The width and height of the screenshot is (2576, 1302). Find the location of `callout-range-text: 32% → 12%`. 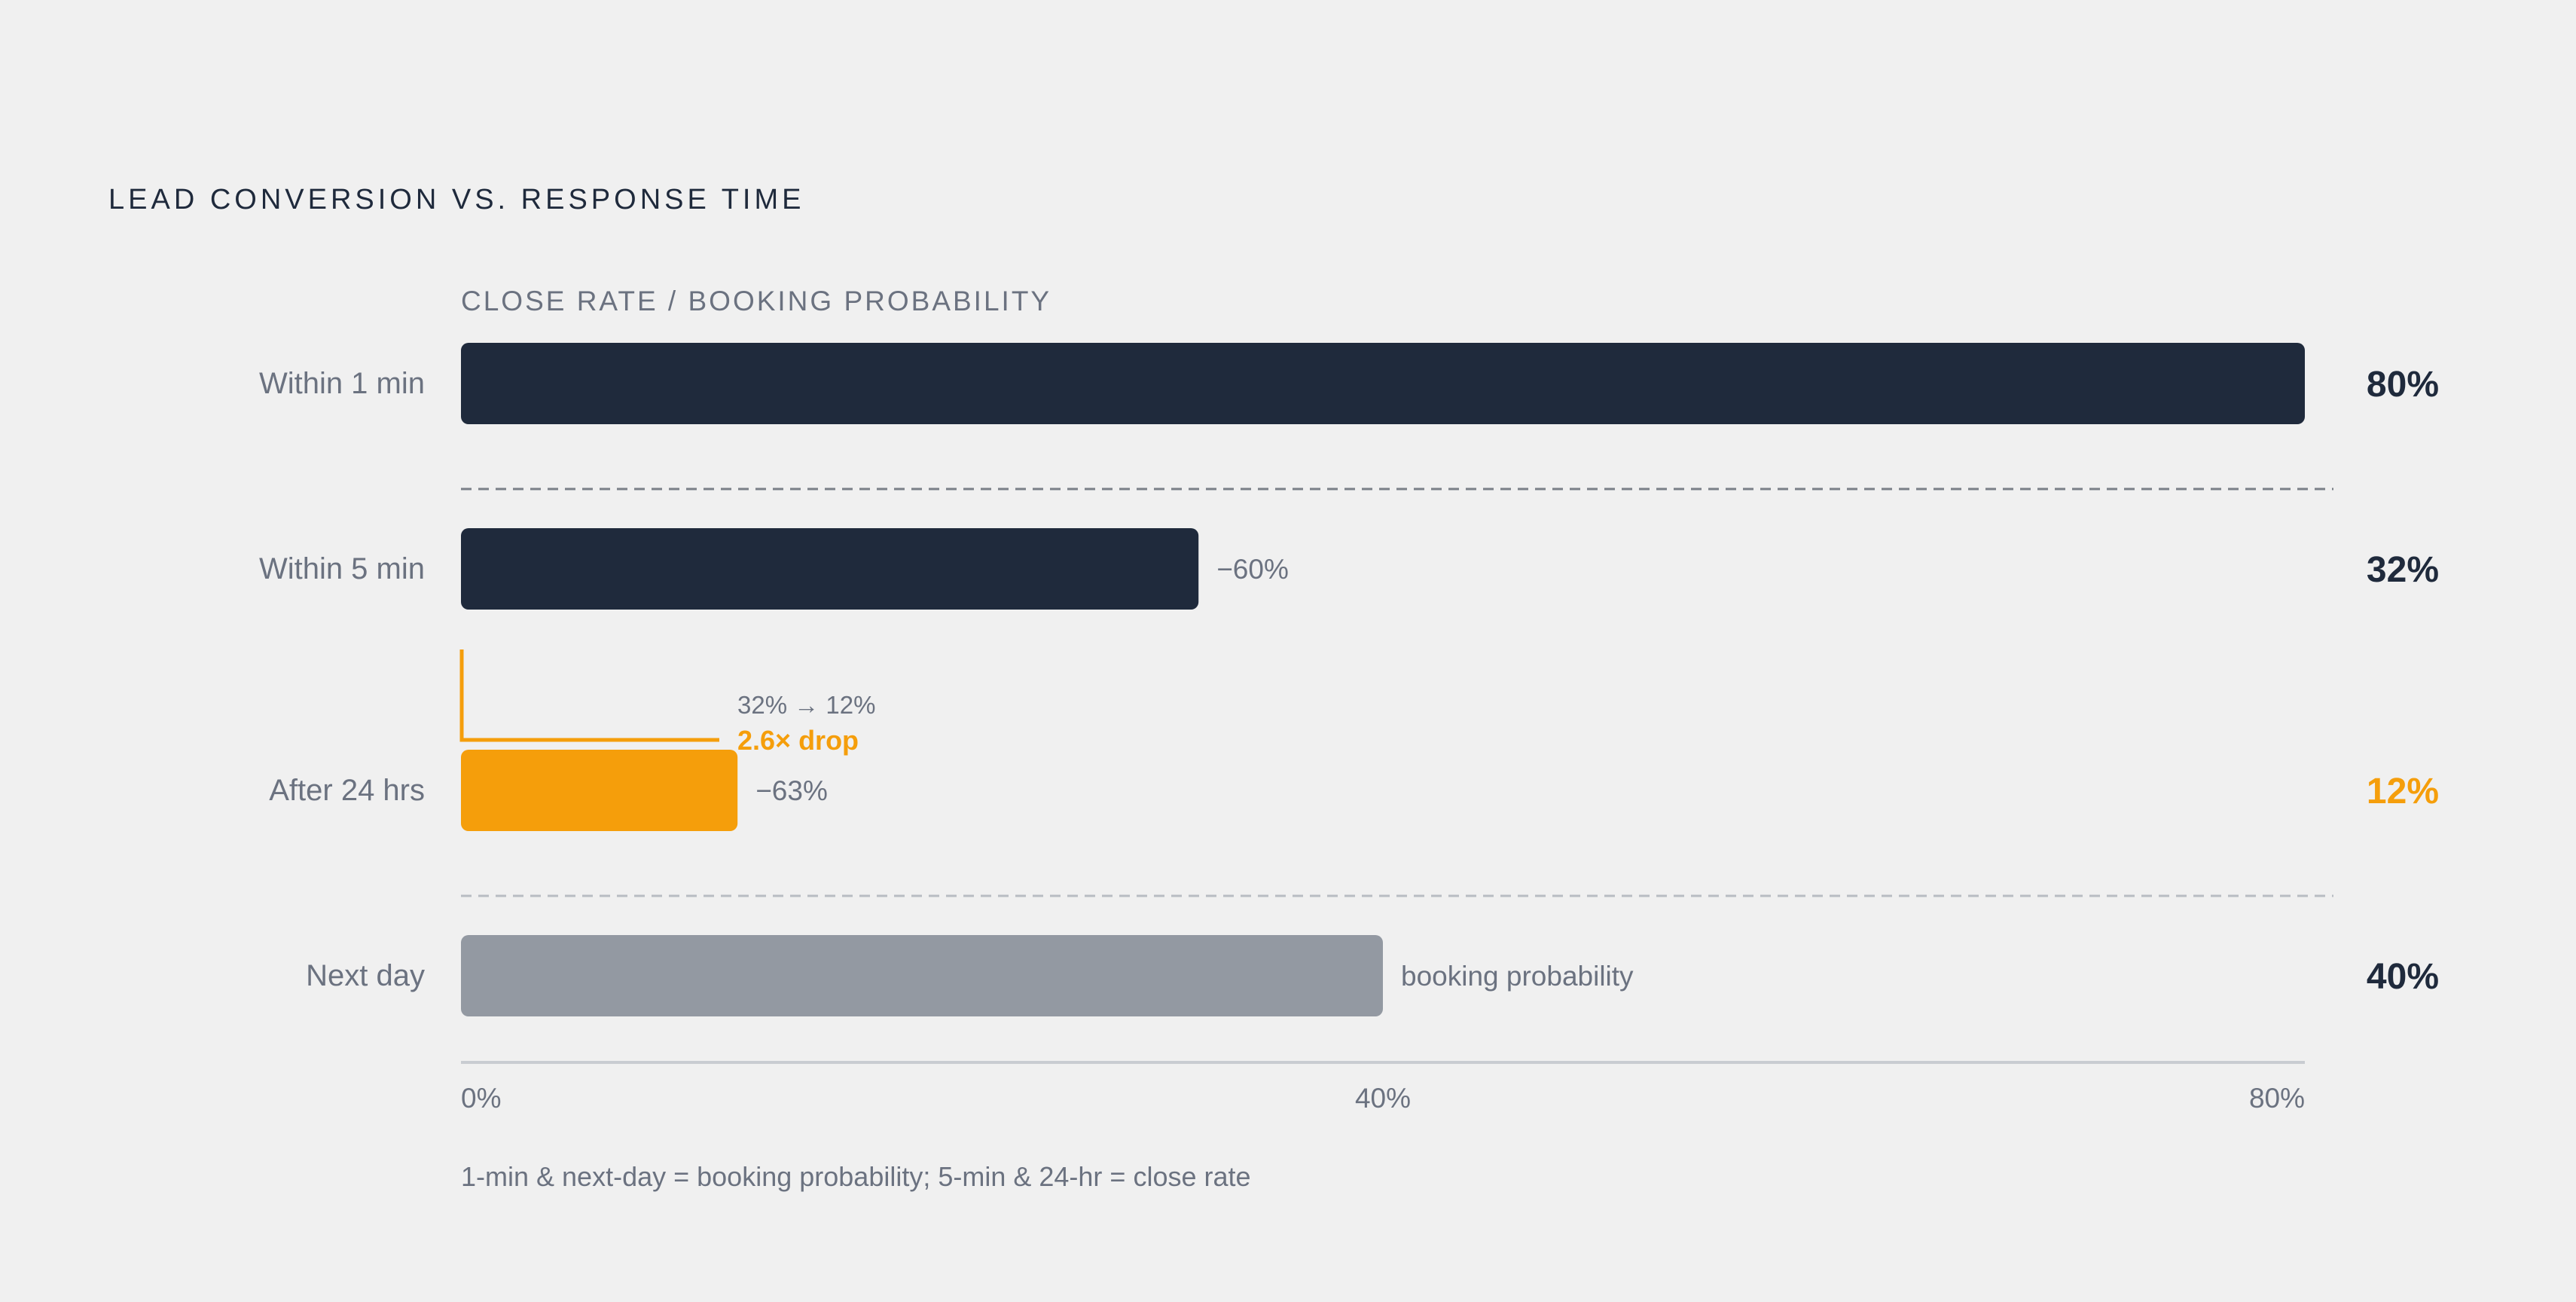

callout-range-text: 32% → 12% is located at coordinates (806, 705).